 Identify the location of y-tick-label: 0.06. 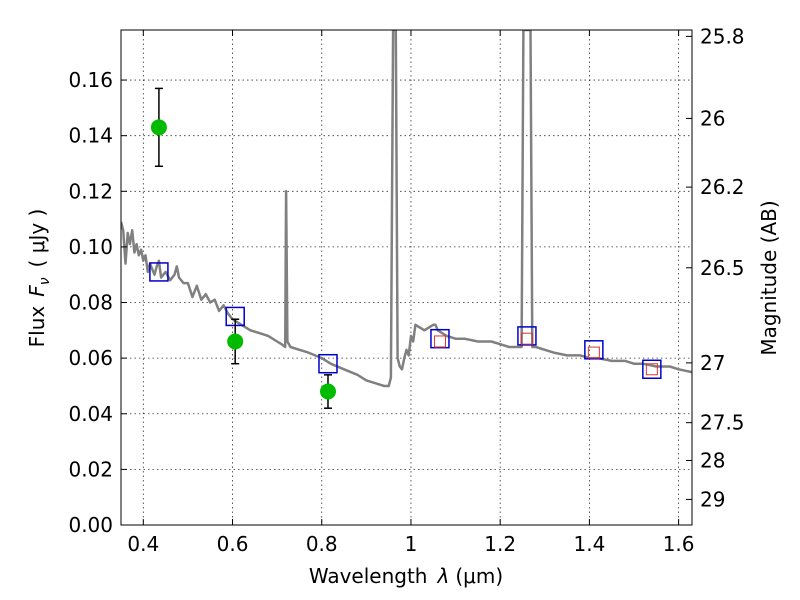
(90, 358).